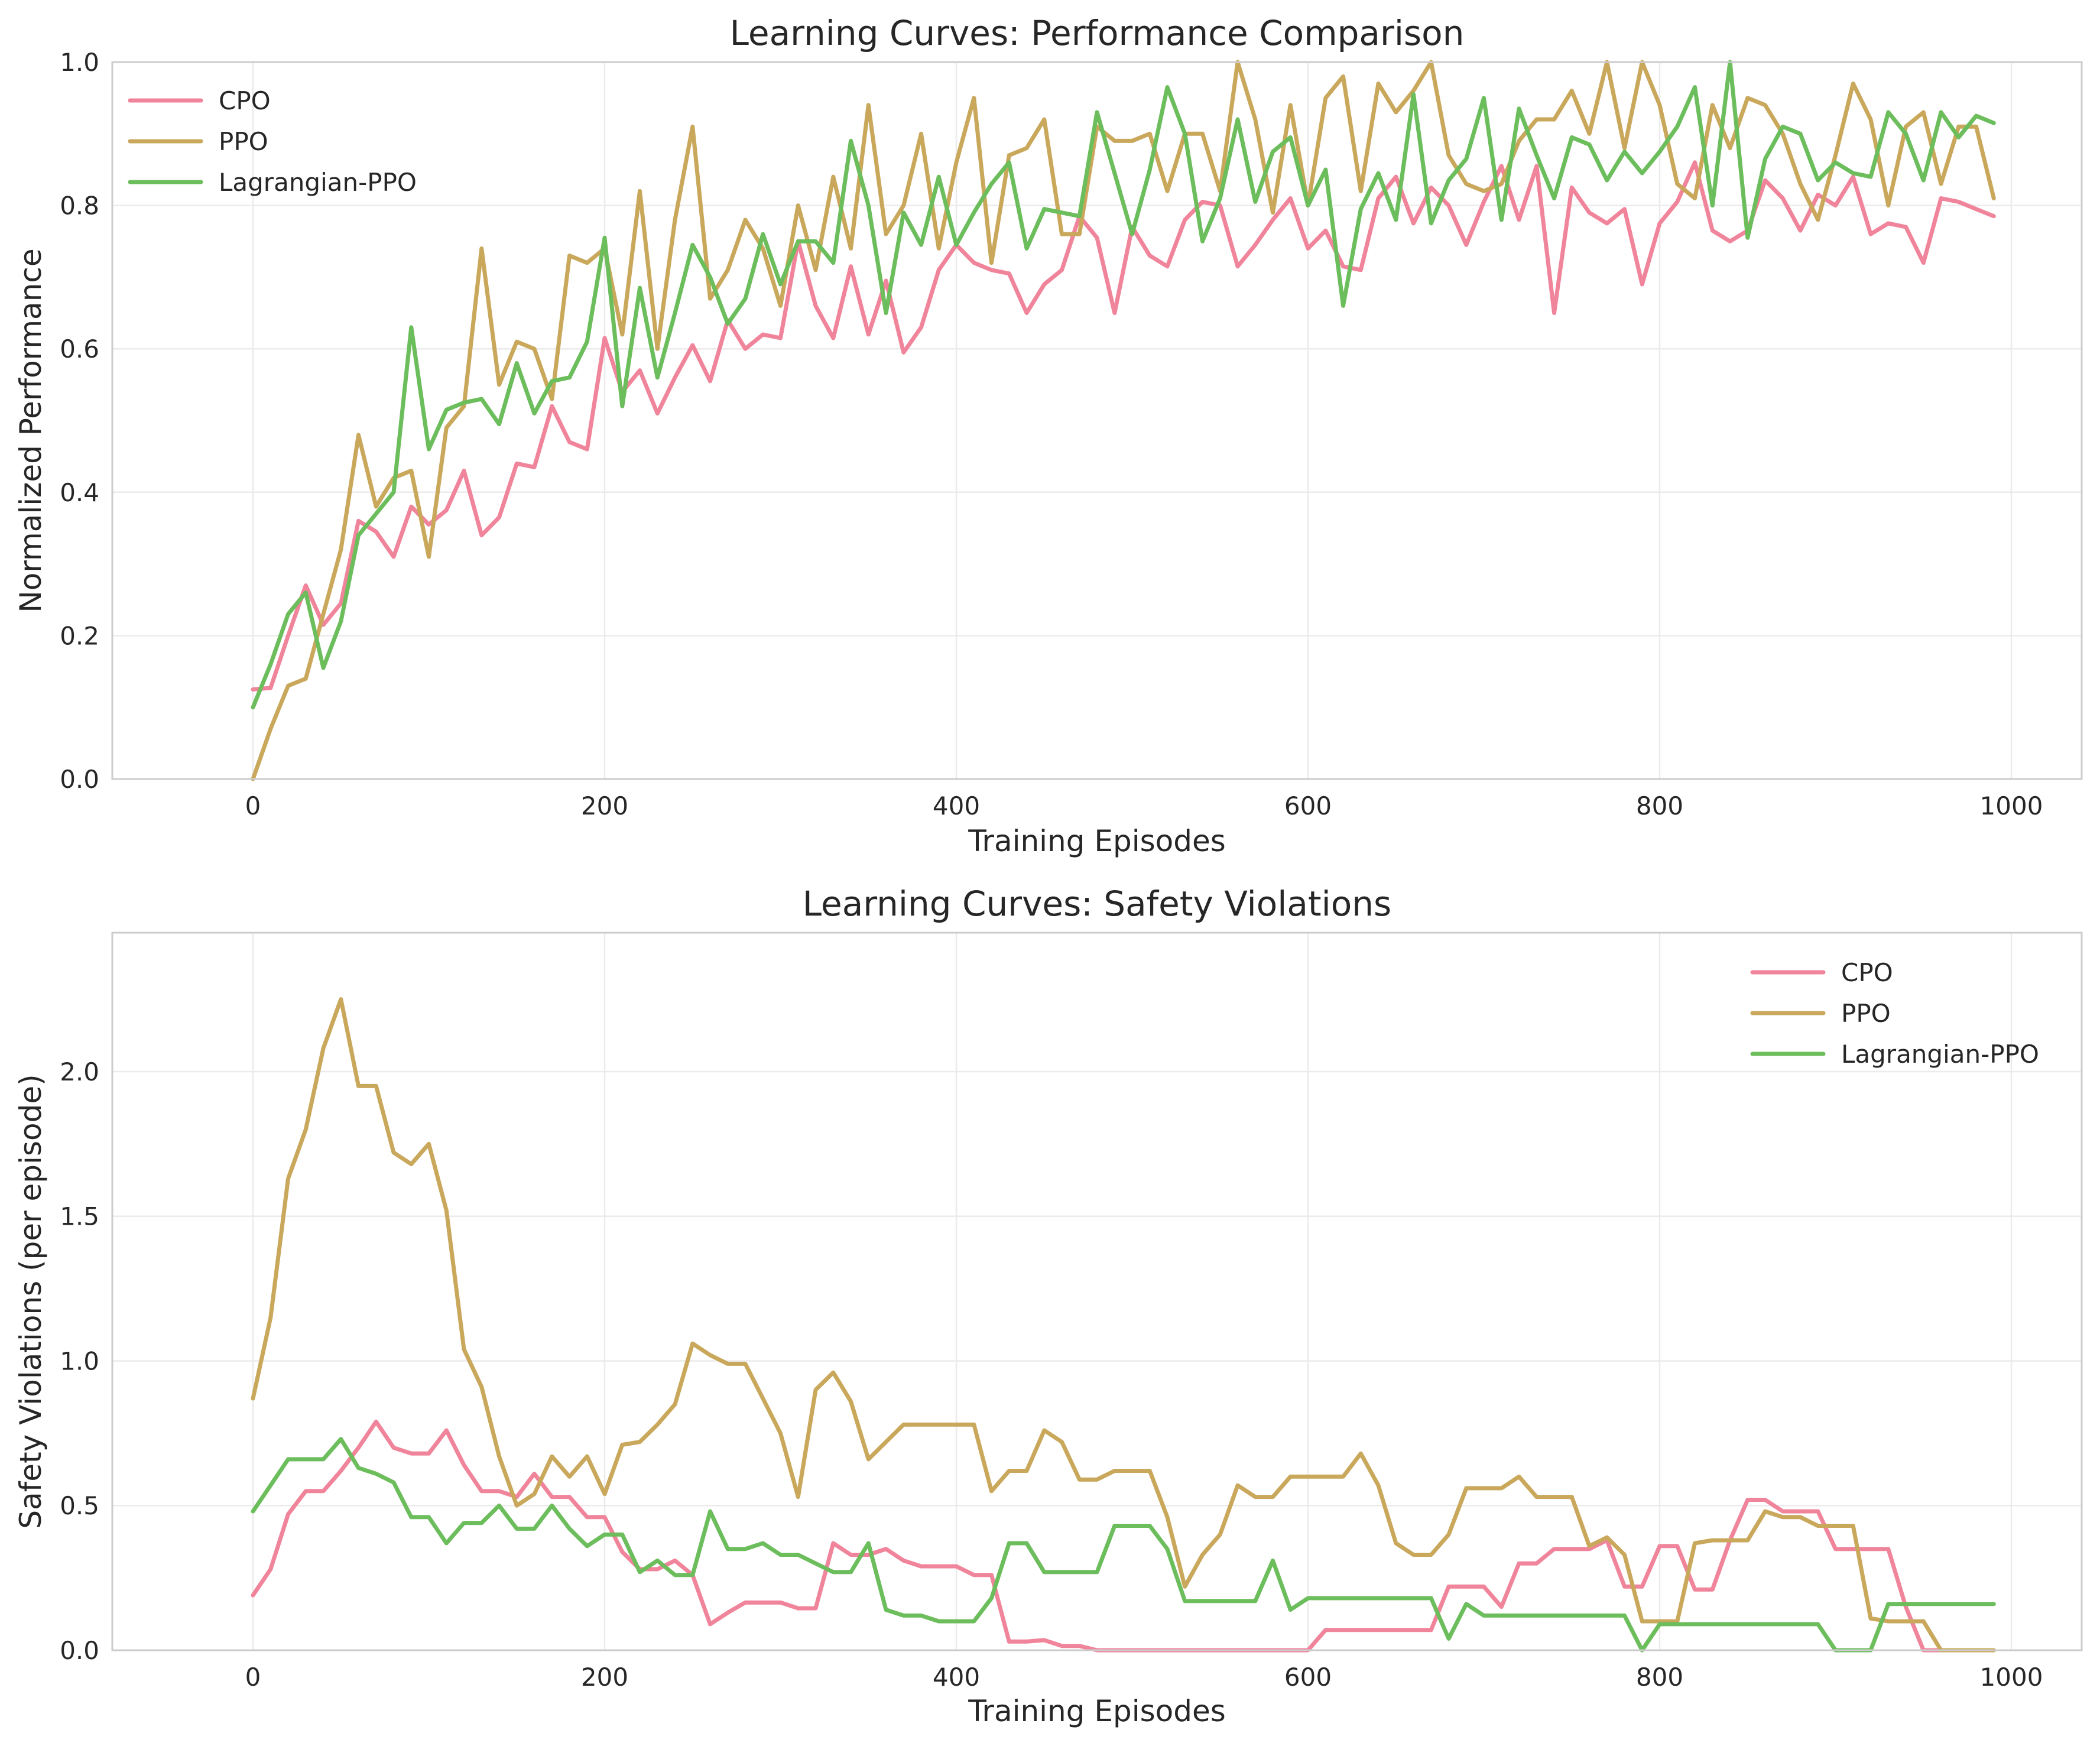 This screenshot has width=2100, height=1746. What do you see at coordinates (79, 206) in the screenshot?
I see `performance-y-tick-label: 0.8` at bounding box center [79, 206].